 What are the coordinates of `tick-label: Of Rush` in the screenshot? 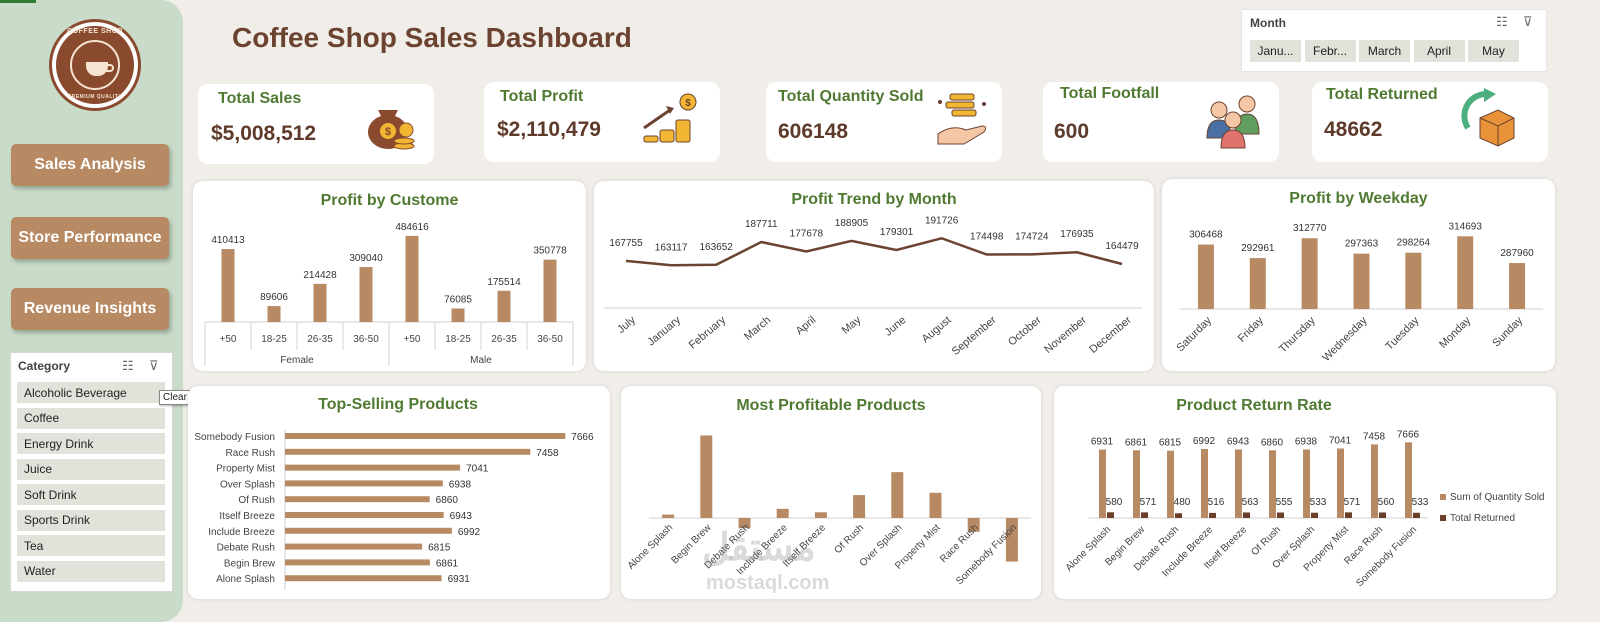 It's located at (1266, 541).